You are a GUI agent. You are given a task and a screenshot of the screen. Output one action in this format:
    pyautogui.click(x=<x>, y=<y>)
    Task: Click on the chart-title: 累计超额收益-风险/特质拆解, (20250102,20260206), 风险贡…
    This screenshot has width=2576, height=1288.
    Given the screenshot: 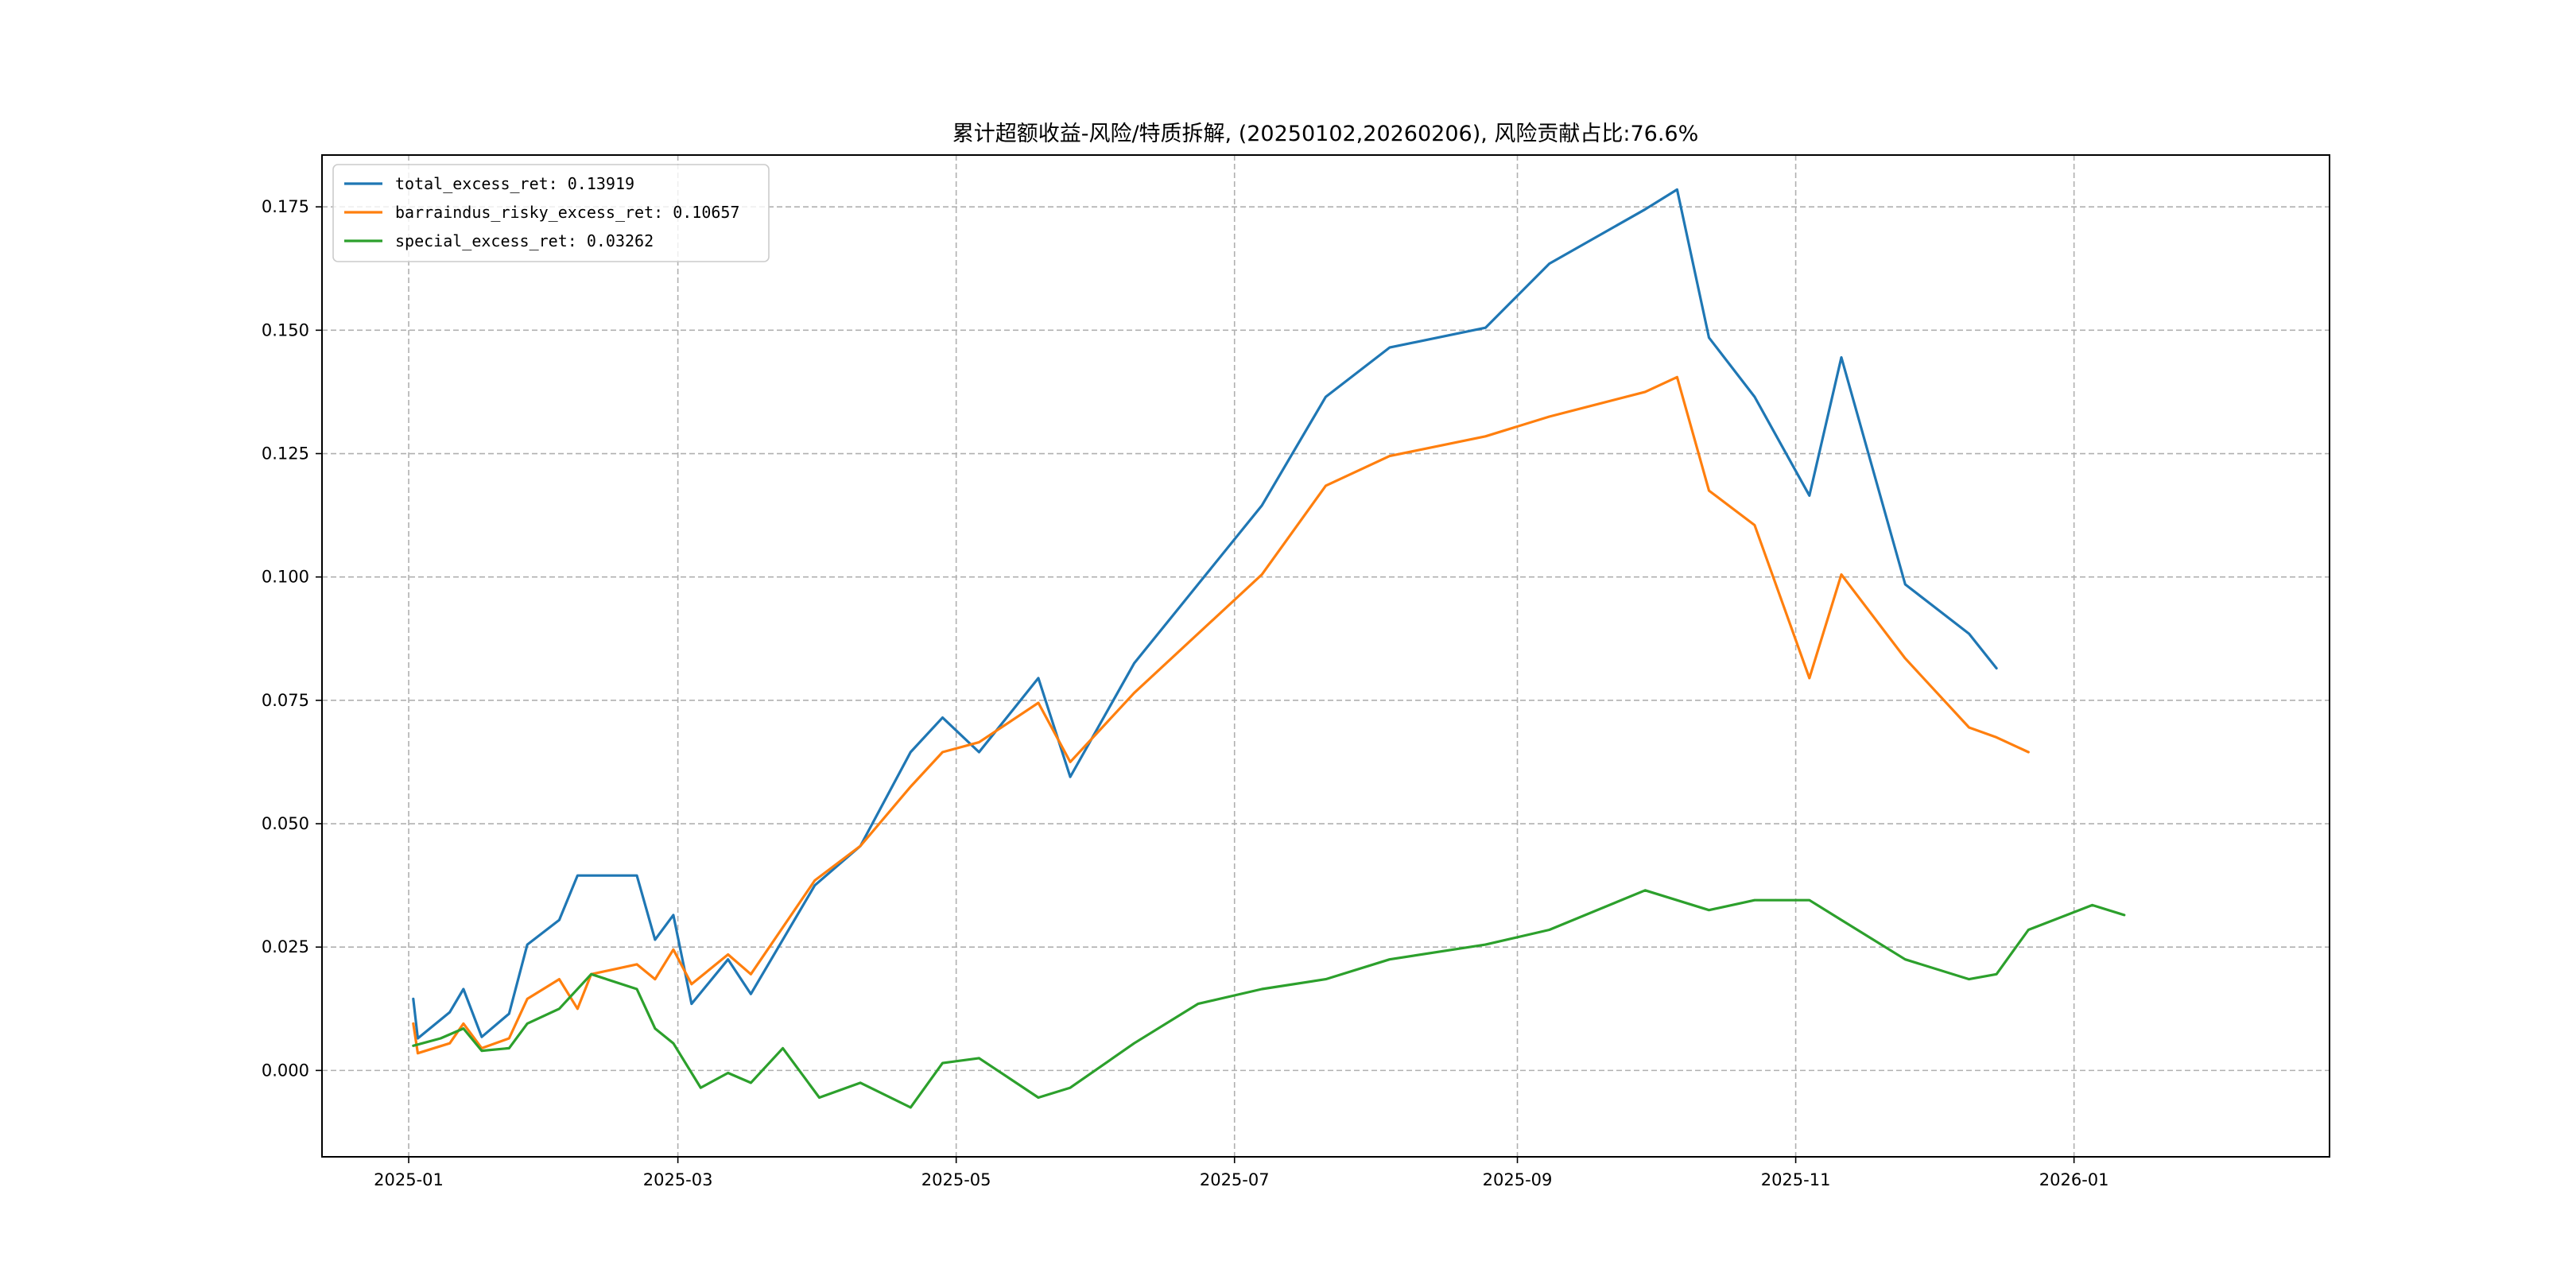 What is the action you would take?
    pyautogui.click(x=1326, y=134)
    